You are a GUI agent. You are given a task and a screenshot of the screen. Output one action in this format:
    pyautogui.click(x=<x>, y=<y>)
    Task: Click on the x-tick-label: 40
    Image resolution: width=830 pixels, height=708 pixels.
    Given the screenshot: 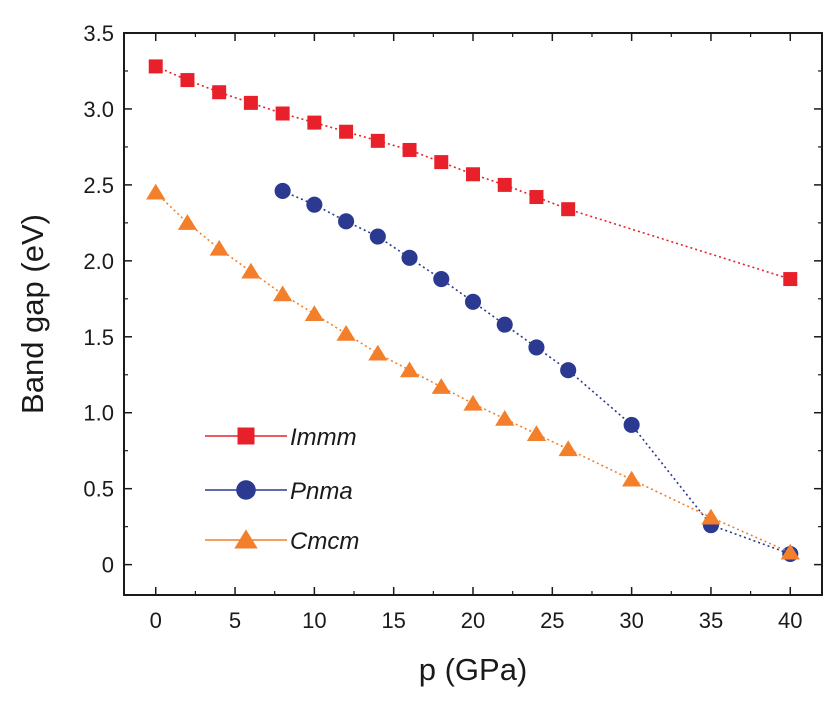 What is the action you would take?
    pyautogui.click(x=790, y=620)
    